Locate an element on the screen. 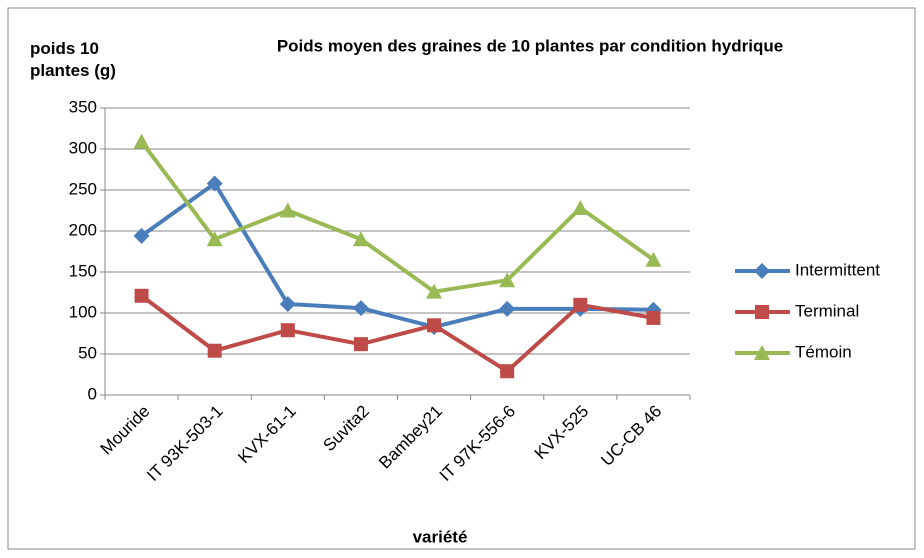  x-tick-label: IT 93K-503-1 is located at coordinates (184, 443).